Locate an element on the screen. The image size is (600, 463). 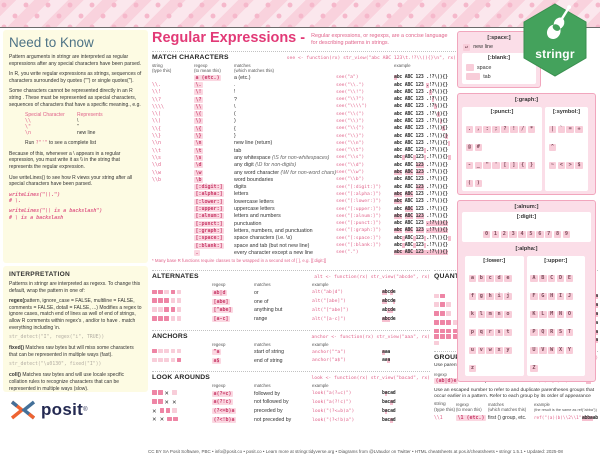
tab-swatch is located at coordinates (473, 77).